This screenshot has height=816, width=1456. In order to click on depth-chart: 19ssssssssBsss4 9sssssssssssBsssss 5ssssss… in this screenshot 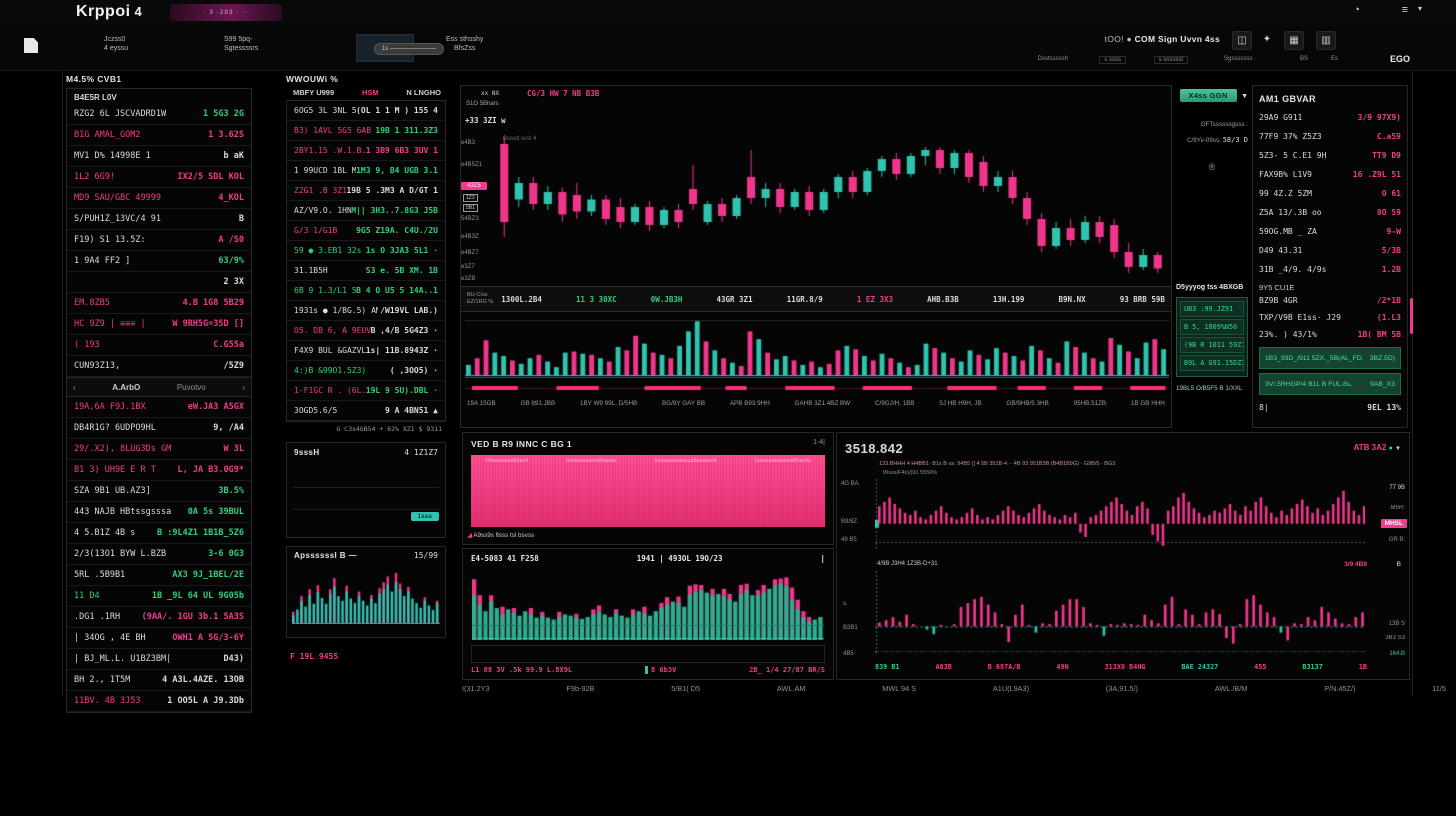, I will do `click(648, 491)`.